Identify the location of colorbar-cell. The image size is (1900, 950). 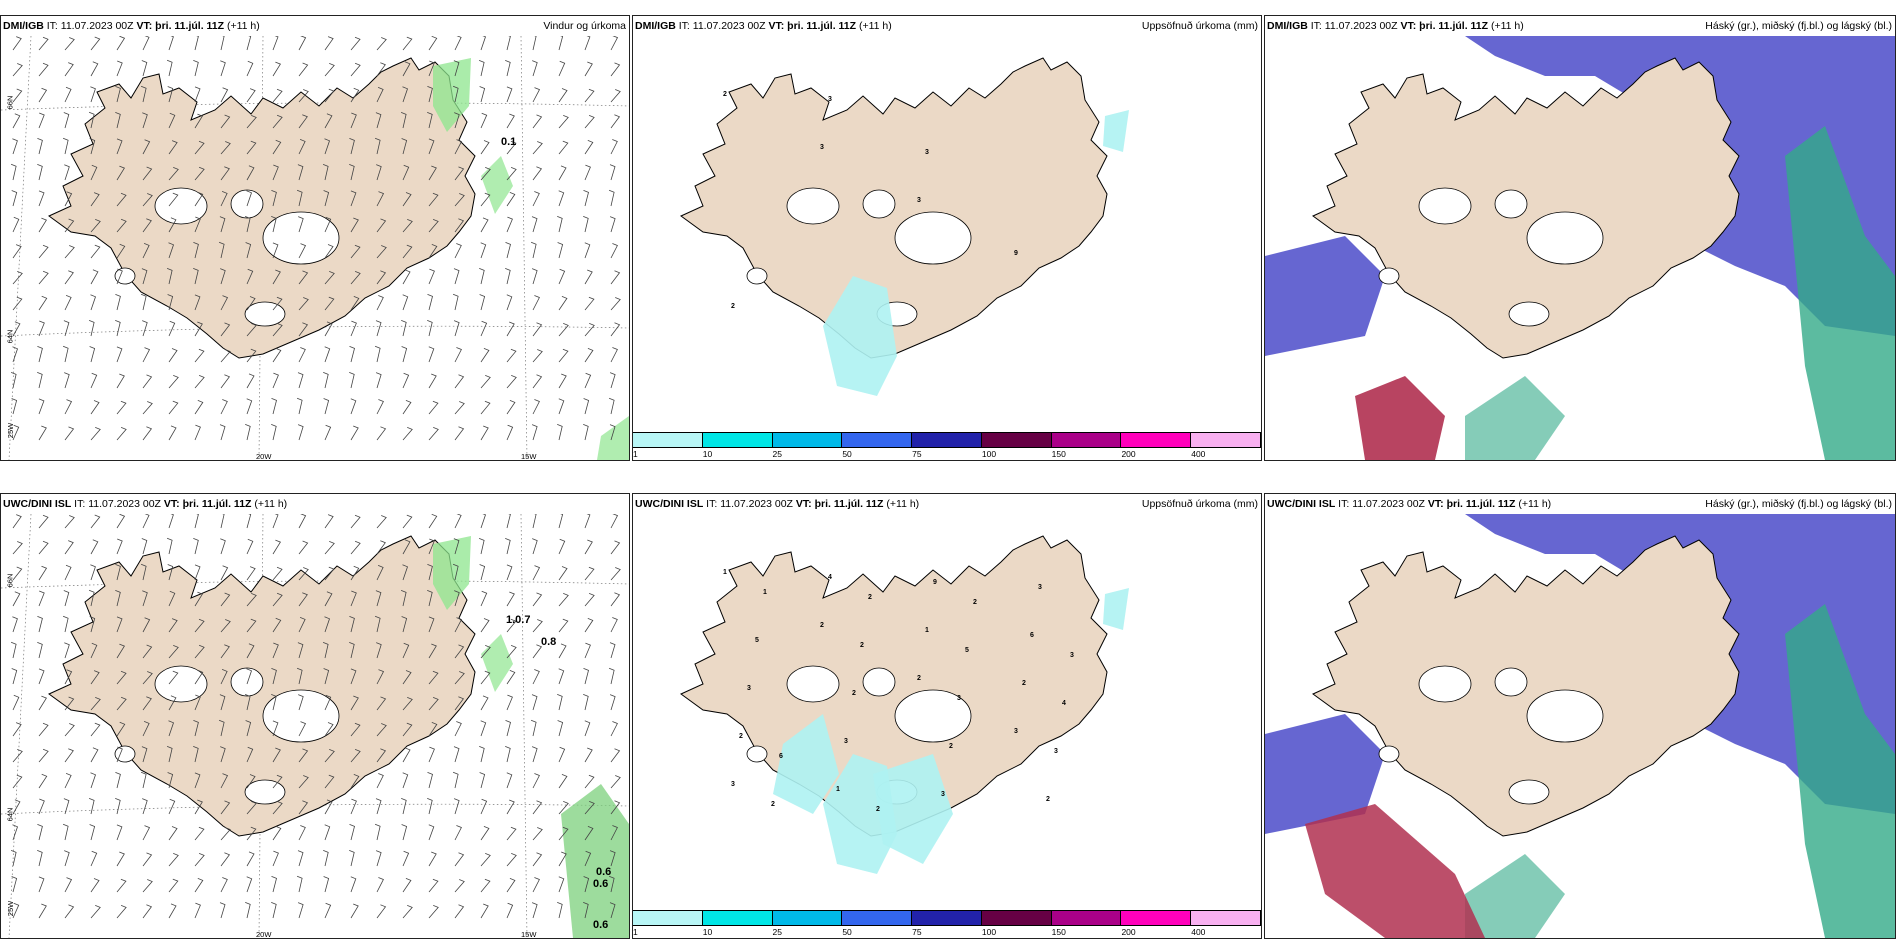
(1086, 918).